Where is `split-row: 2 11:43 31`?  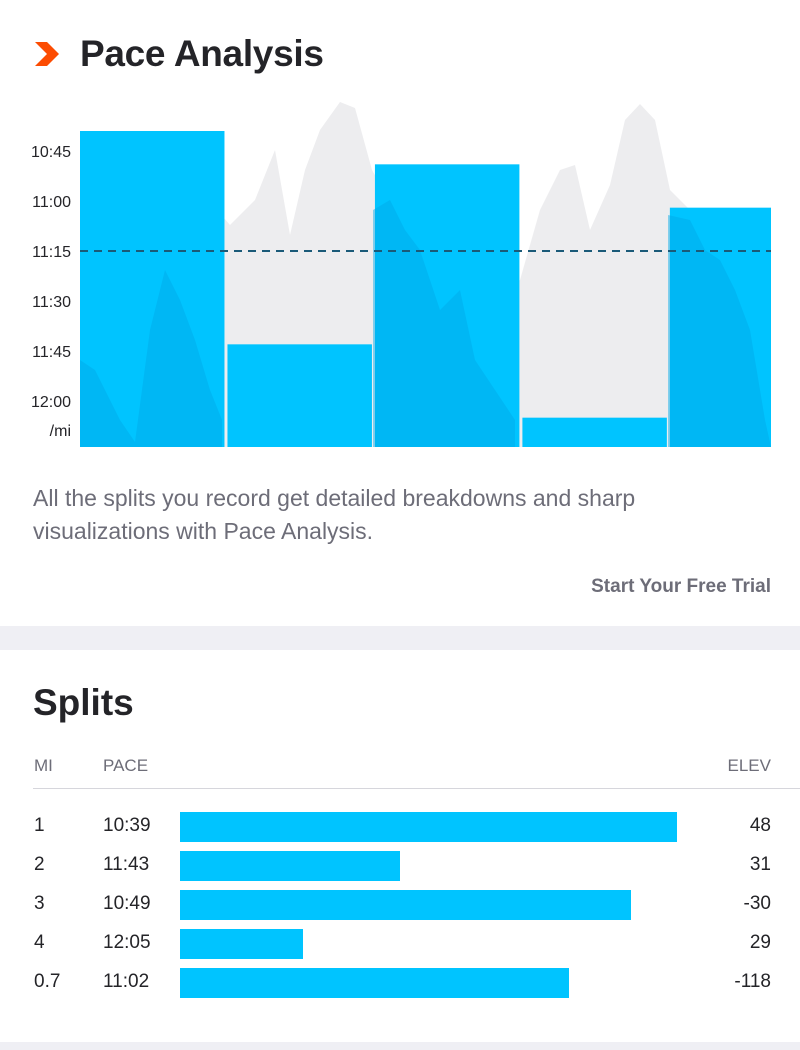
split-row: 2 11:43 31 is located at coordinates (400, 866).